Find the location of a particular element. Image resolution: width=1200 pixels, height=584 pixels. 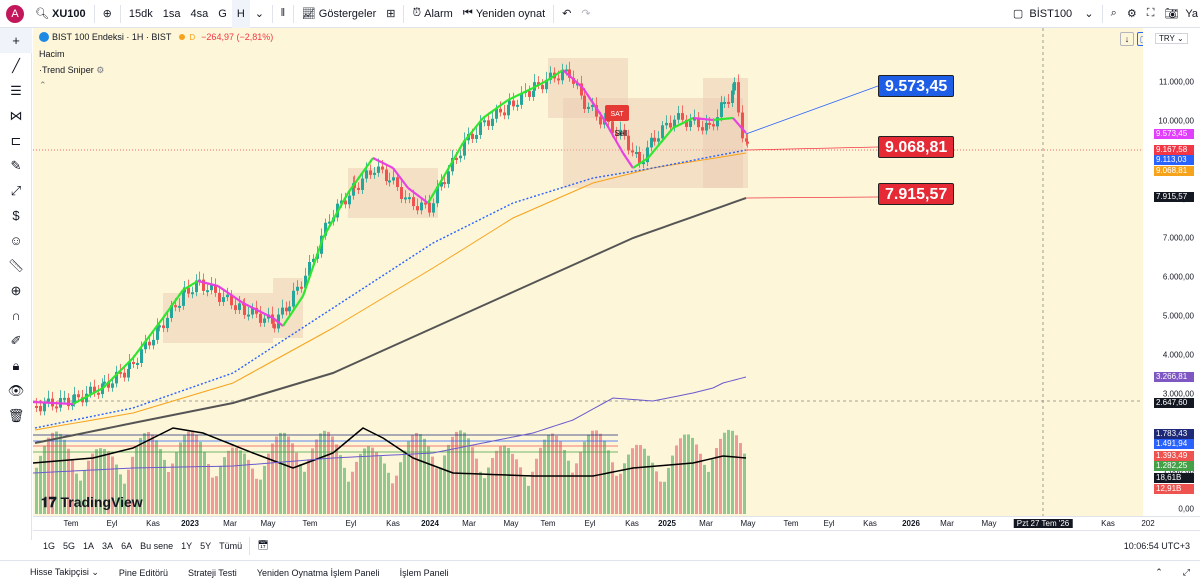

range-6a: 6A is located at coordinates (127, 545).